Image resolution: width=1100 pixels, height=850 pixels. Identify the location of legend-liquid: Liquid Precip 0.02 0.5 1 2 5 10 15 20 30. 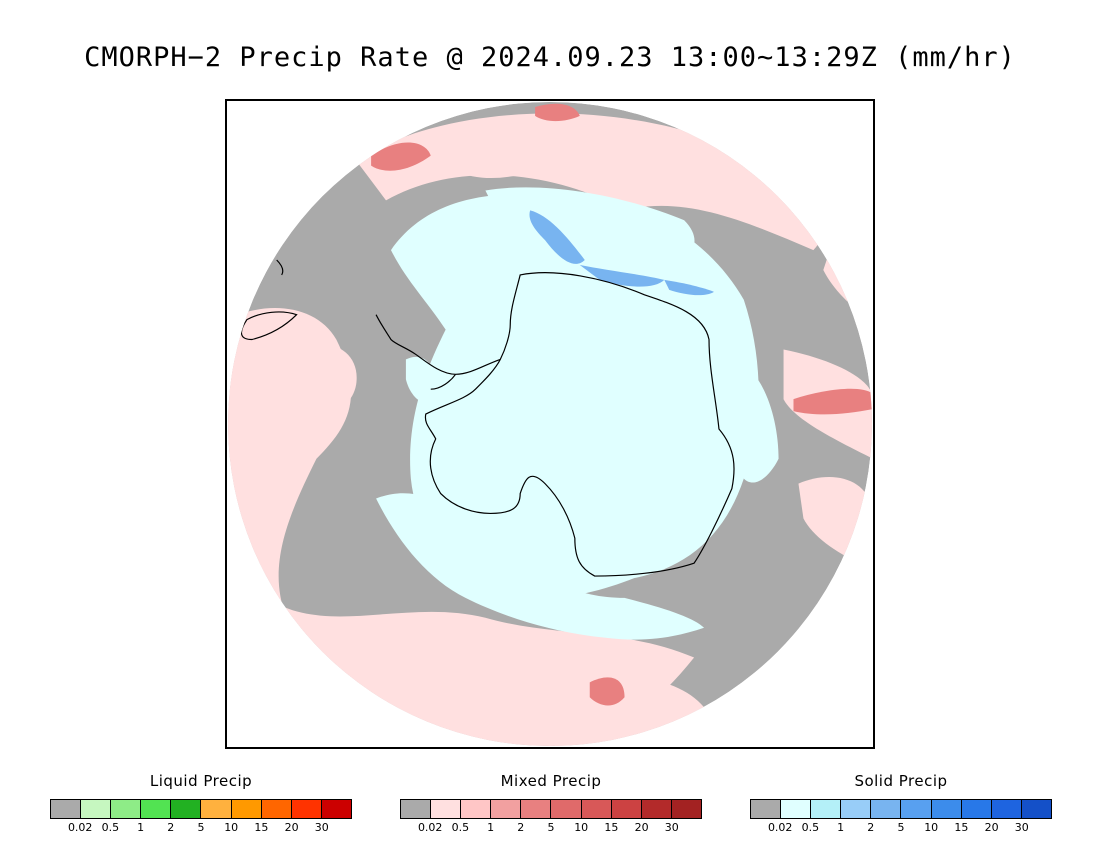
(201, 803).